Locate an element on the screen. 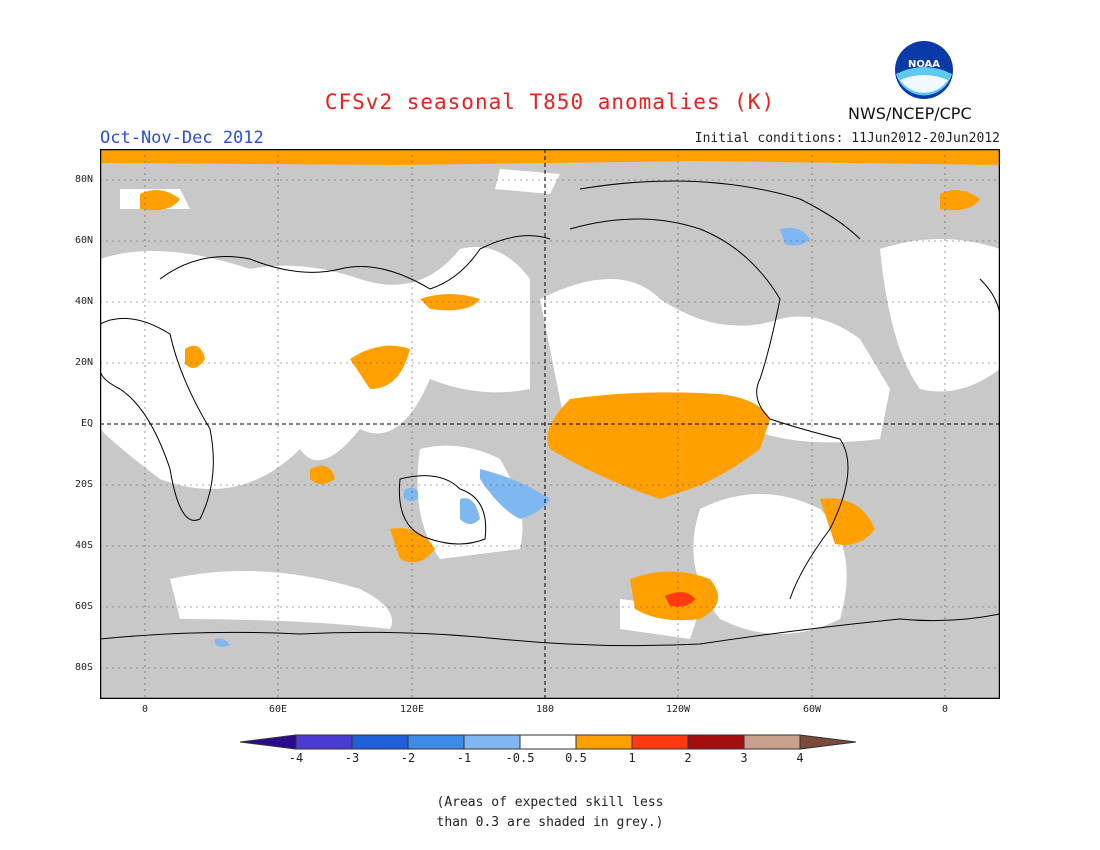  colorbar-label: -4 is located at coordinates (296, 758).